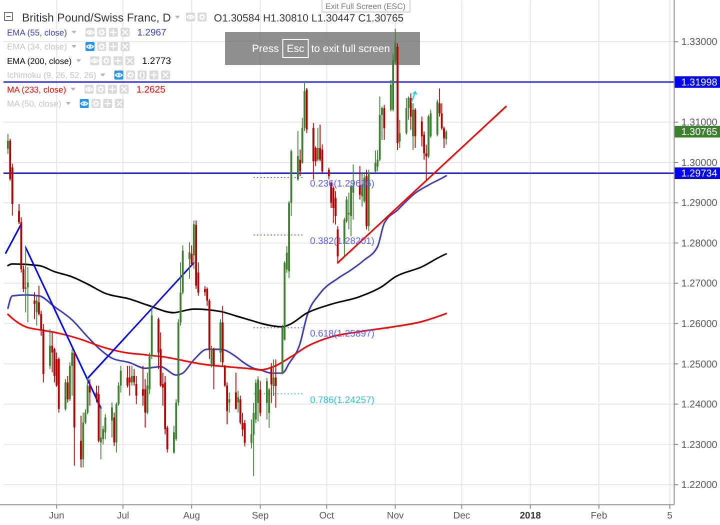 This screenshot has height=525, width=720. What do you see at coordinates (342, 400) in the screenshot?
I see `annotation: 0.786(1.24257)` at bounding box center [342, 400].